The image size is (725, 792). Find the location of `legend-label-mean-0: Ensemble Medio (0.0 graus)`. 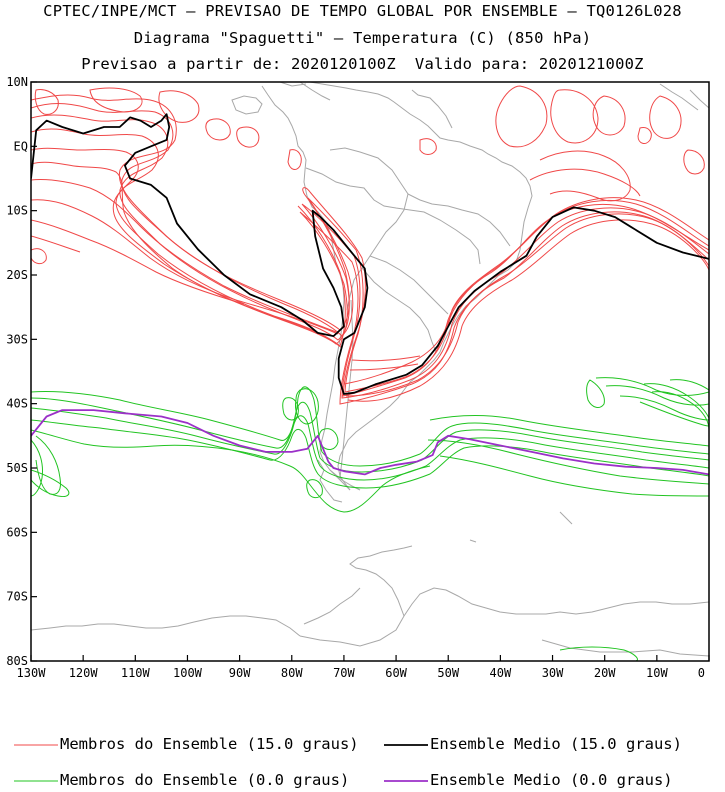

legend-label-mean-0: Ensemble Medio (0.0 graus) is located at coordinates (551, 780).